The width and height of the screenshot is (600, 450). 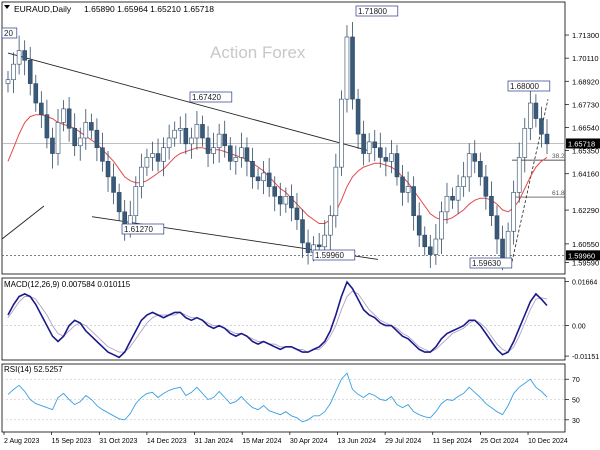 I want to click on x-axis-label: 2 Aug 2023, so click(x=22, y=441).